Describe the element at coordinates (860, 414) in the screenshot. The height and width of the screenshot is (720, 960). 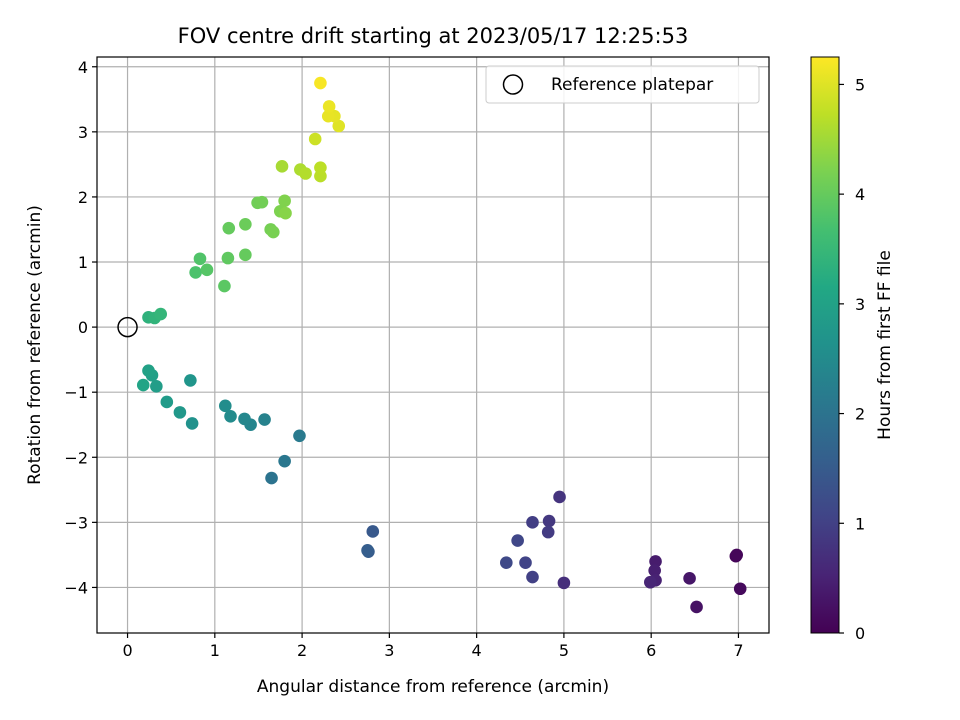
I see `colorbar-tick-label: 2` at that location.